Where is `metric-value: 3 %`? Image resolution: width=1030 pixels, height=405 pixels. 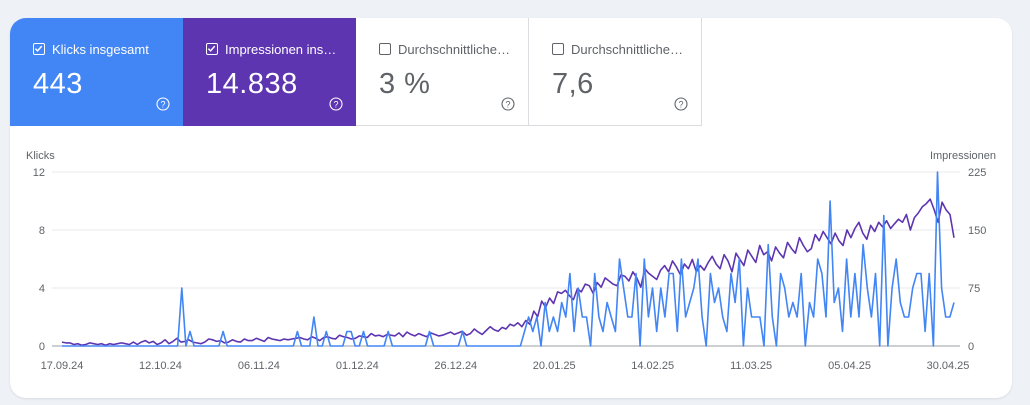
metric-value: 3 % is located at coordinates (405, 84).